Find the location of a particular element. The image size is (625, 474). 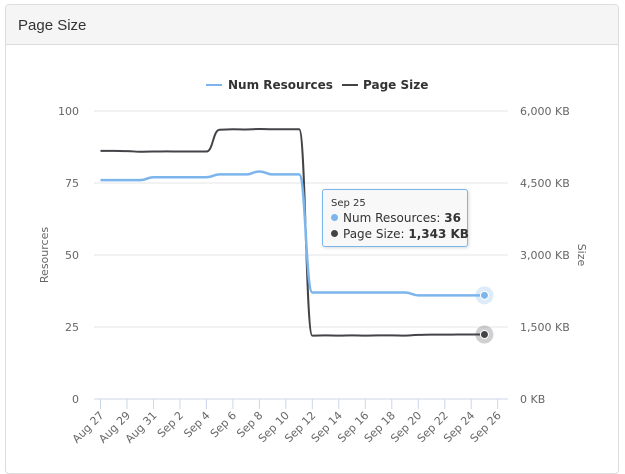

right-axis-labels: 6,000 KB 4,500 KB 3,000 KB 1,500 KB 0 KB is located at coordinates (545, 255).